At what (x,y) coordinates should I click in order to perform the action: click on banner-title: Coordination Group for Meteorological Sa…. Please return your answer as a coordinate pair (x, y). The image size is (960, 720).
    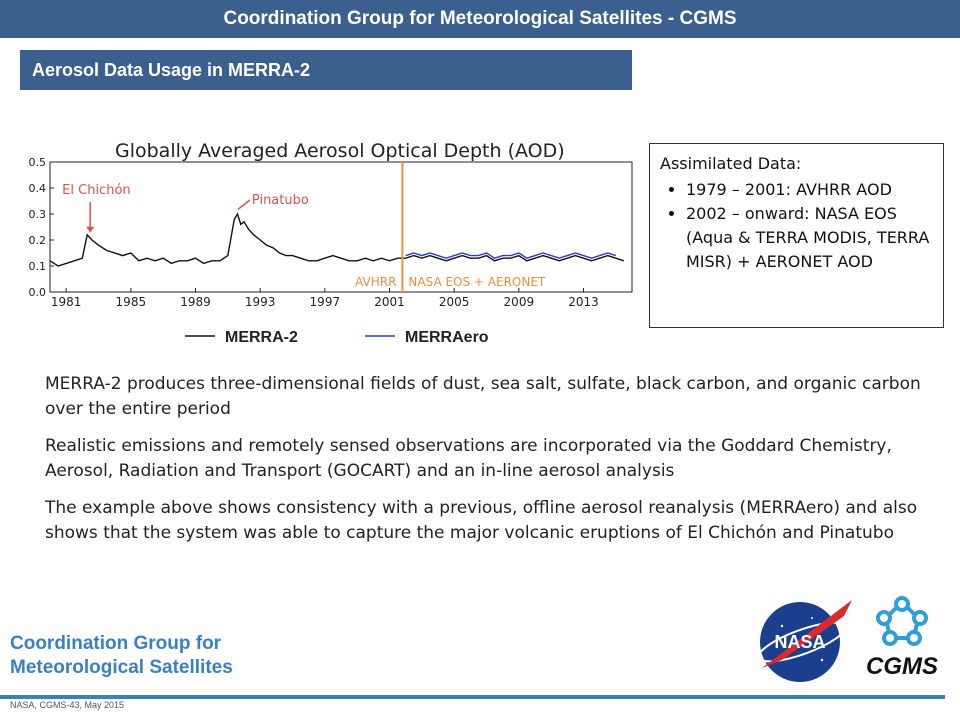
    Looking at the image, I should click on (480, 18).